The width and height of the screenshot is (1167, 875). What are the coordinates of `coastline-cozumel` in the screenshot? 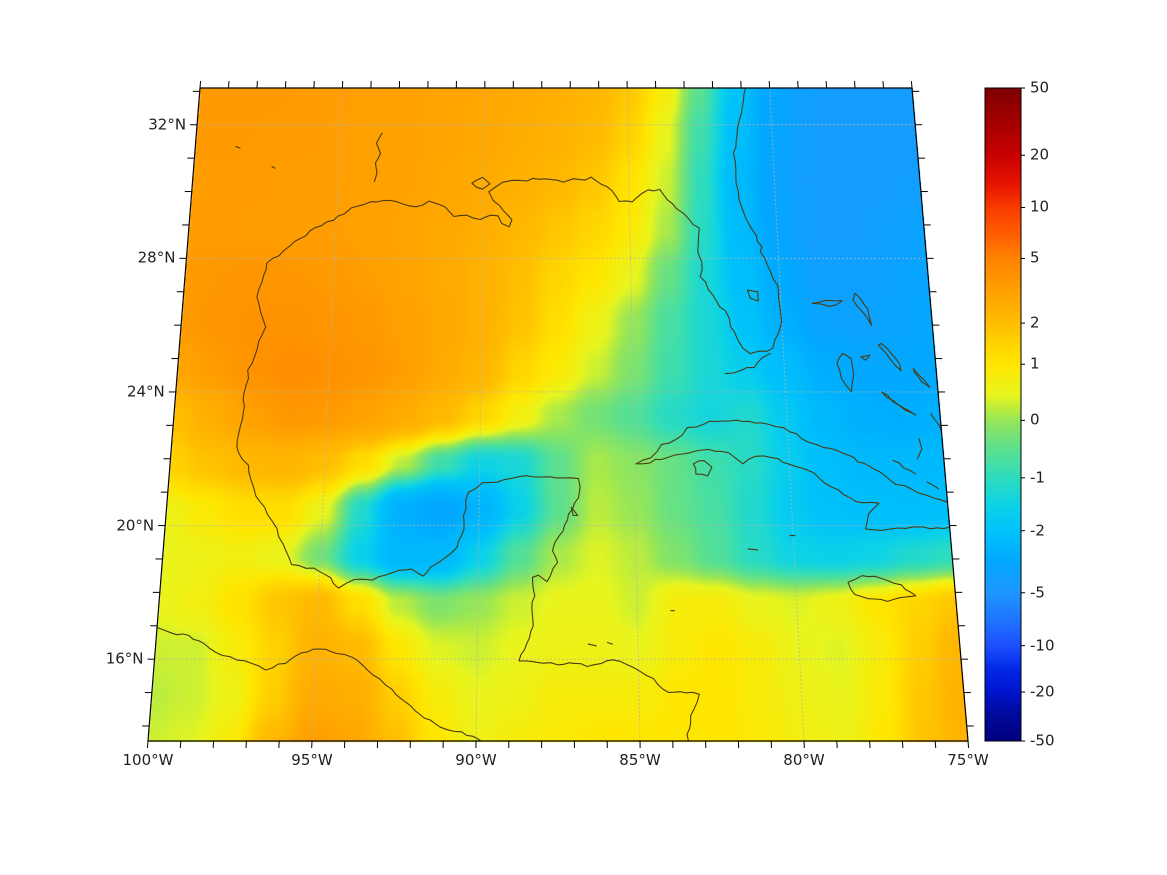 It's located at (574, 511).